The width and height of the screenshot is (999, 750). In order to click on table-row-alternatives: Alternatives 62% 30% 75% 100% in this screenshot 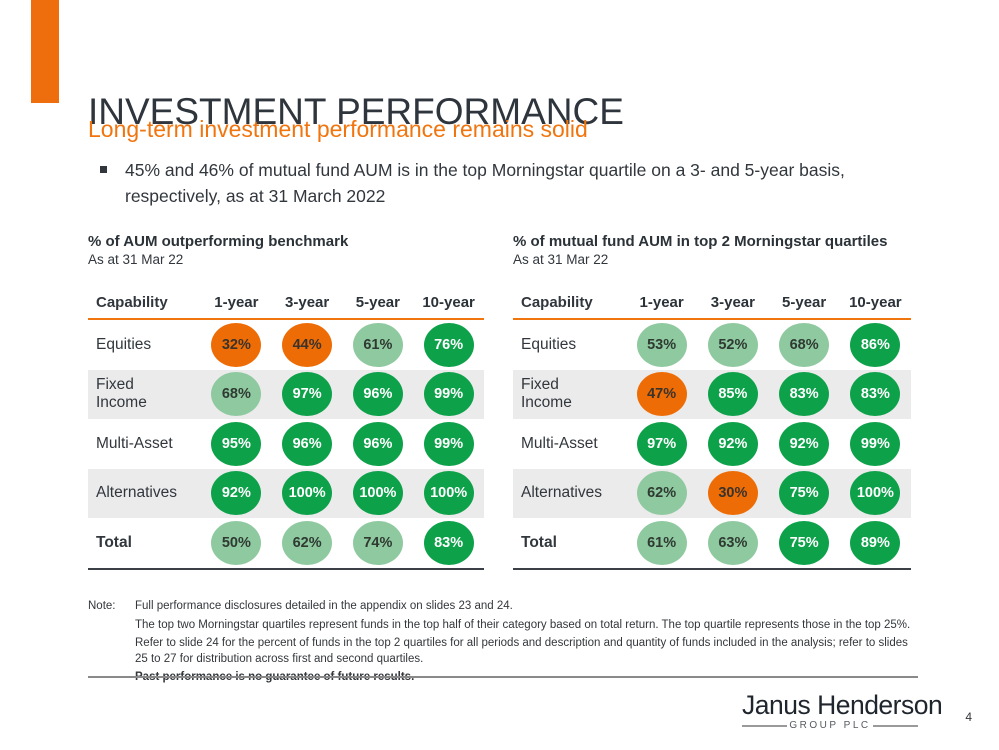, I will do `click(712, 493)`.